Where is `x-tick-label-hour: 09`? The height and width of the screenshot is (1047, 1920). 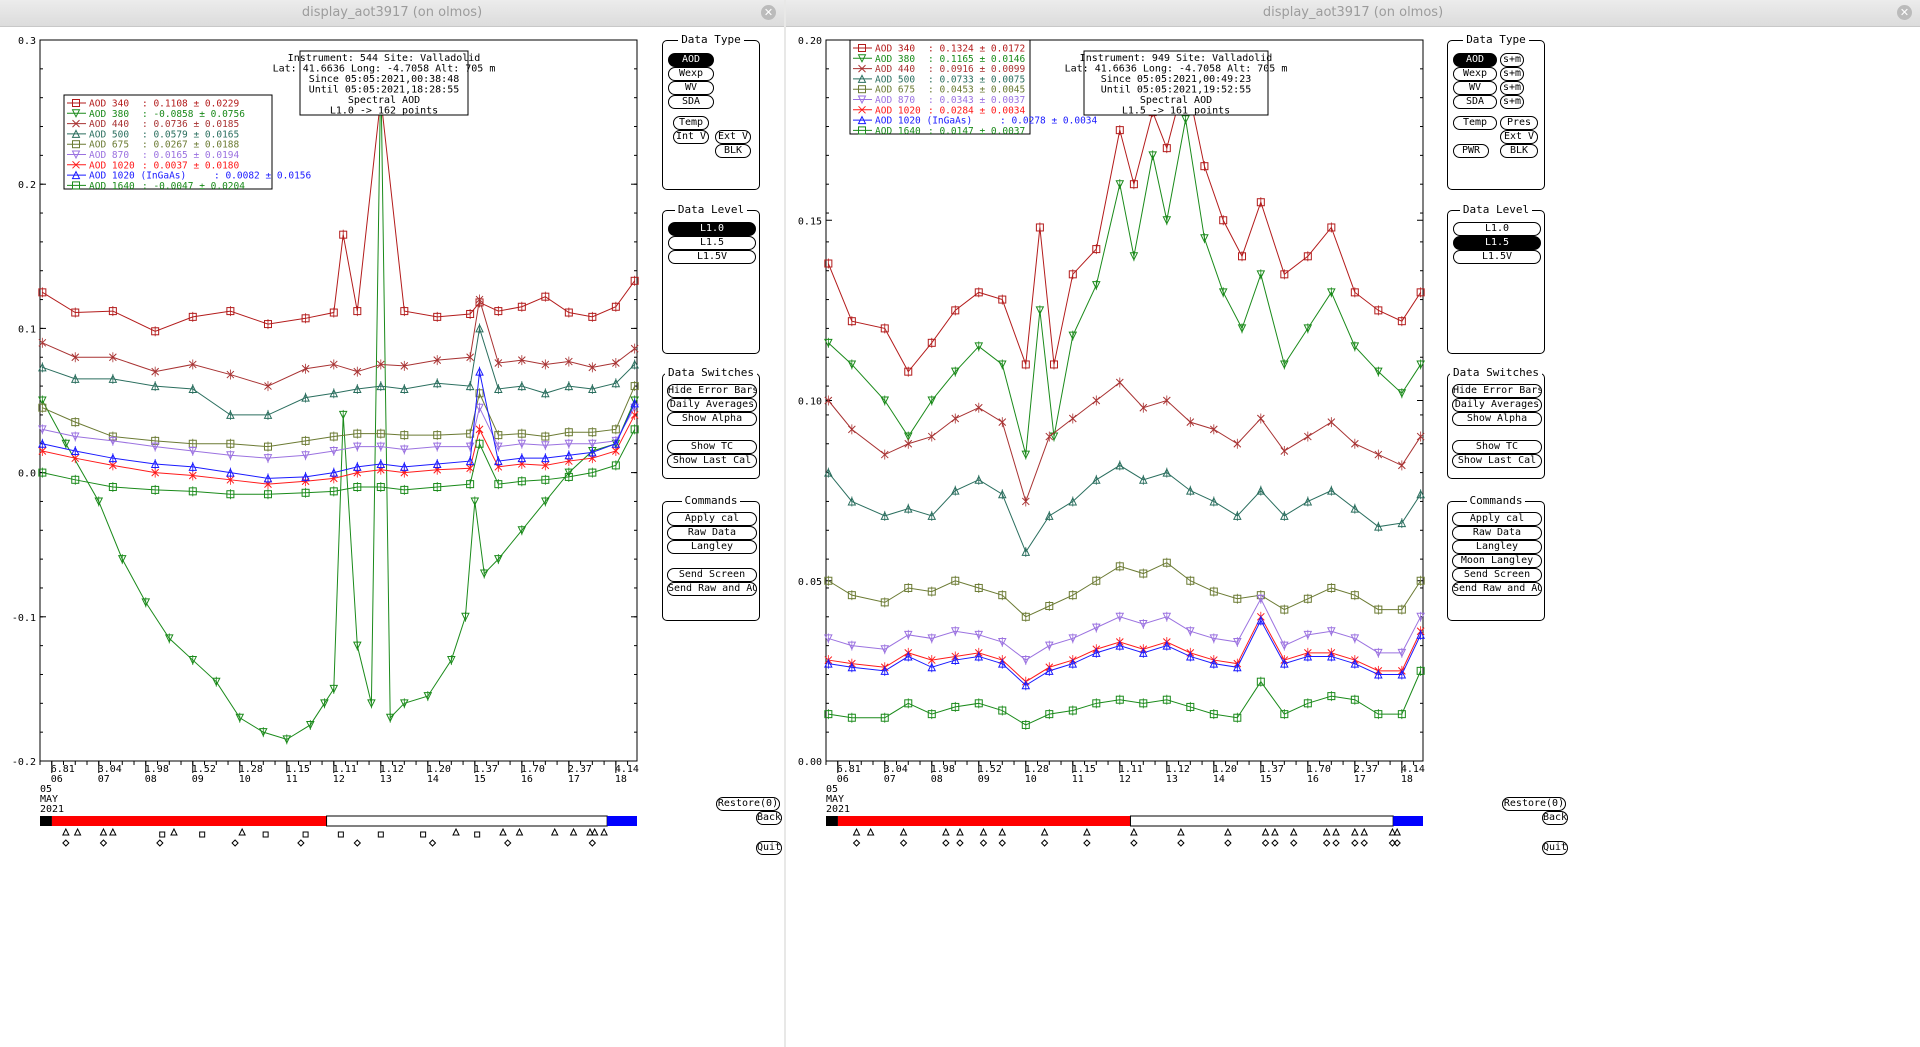 x-tick-label-hour: 09 is located at coordinates (984, 779).